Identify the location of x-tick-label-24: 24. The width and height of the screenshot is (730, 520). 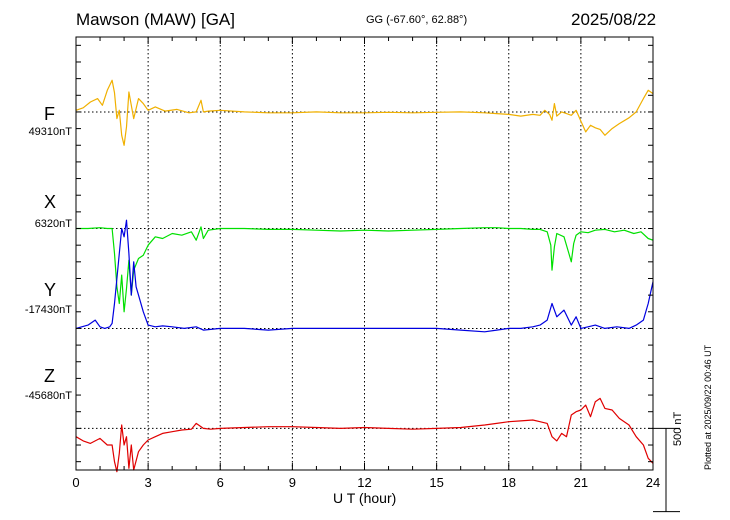
(653, 482).